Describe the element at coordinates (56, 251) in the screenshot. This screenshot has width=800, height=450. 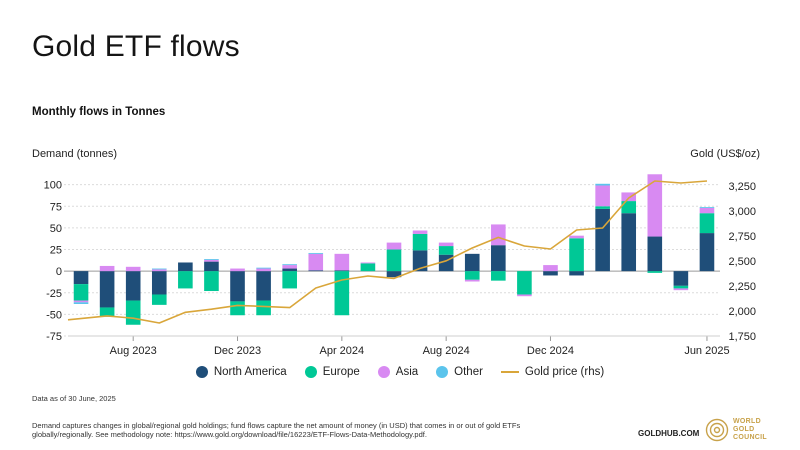
I see `left-tick-label: 25` at that location.